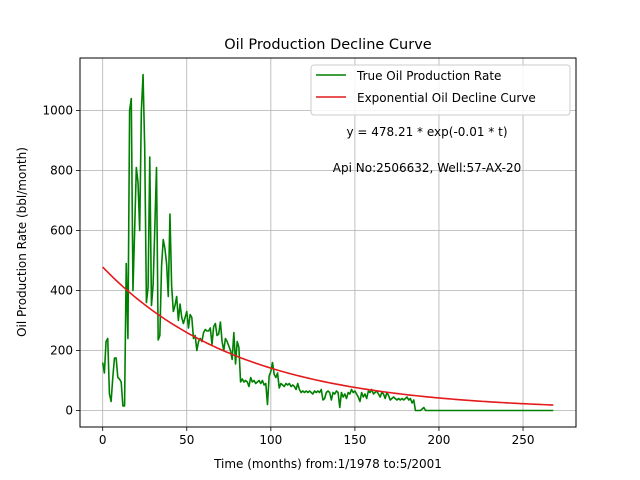 The height and width of the screenshot is (480, 640). Describe the element at coordinates (61, 261) in the screenshot. I see `y-axis-ticks: 0 200 400 600 800 1000` at that location.